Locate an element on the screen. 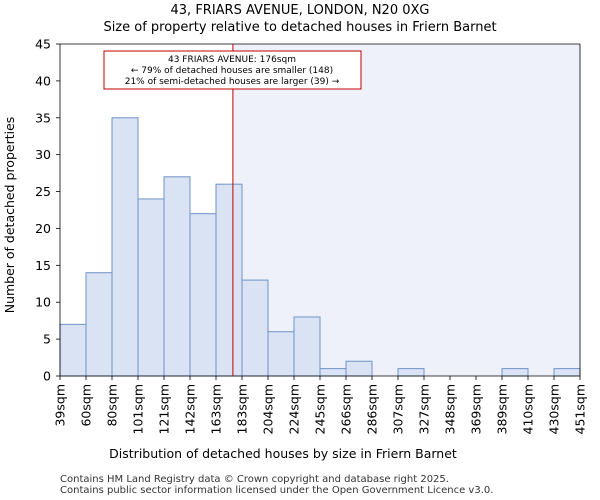  x-tick-label: 327sqm is located at coordinates (424, 409).